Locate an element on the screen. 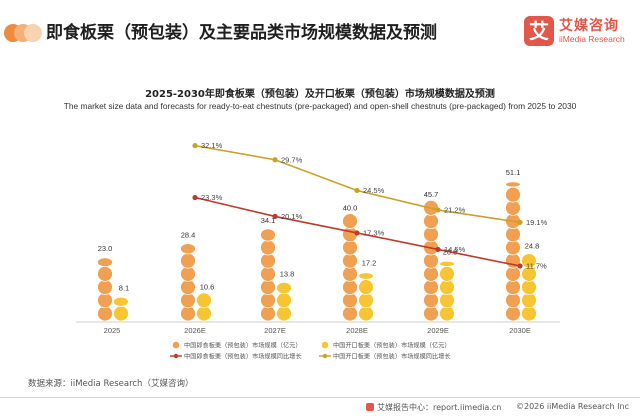 The height and width of the screenshot is (416, 640). rate-label: 17.3% is located at coordinates (374, 232).